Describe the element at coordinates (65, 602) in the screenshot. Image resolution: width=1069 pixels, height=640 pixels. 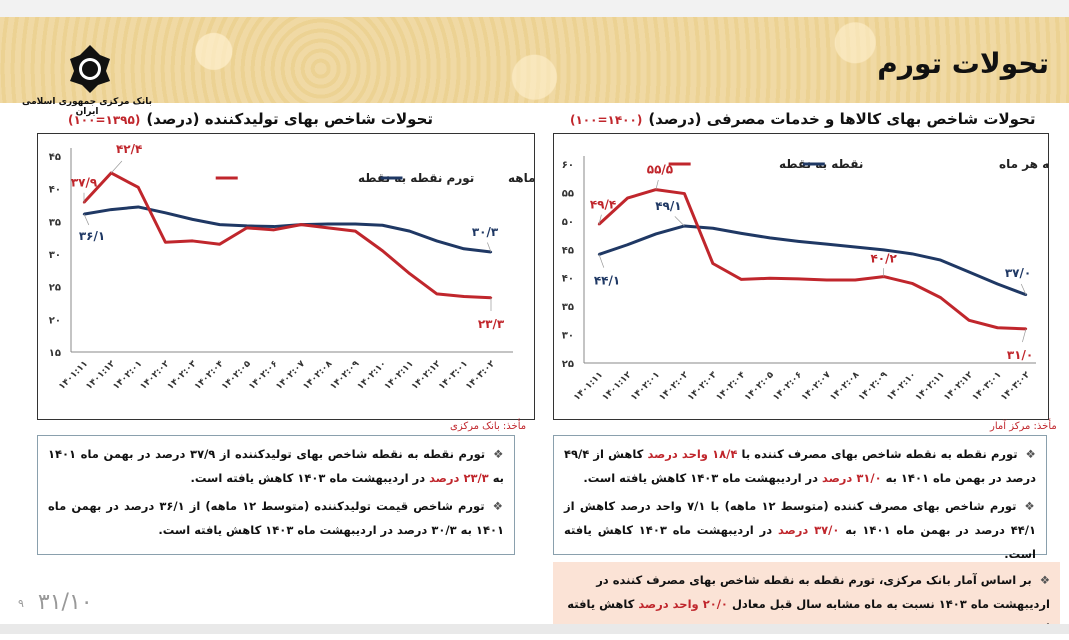
I see `footer-date: ۳۱/۱۰` at that location.